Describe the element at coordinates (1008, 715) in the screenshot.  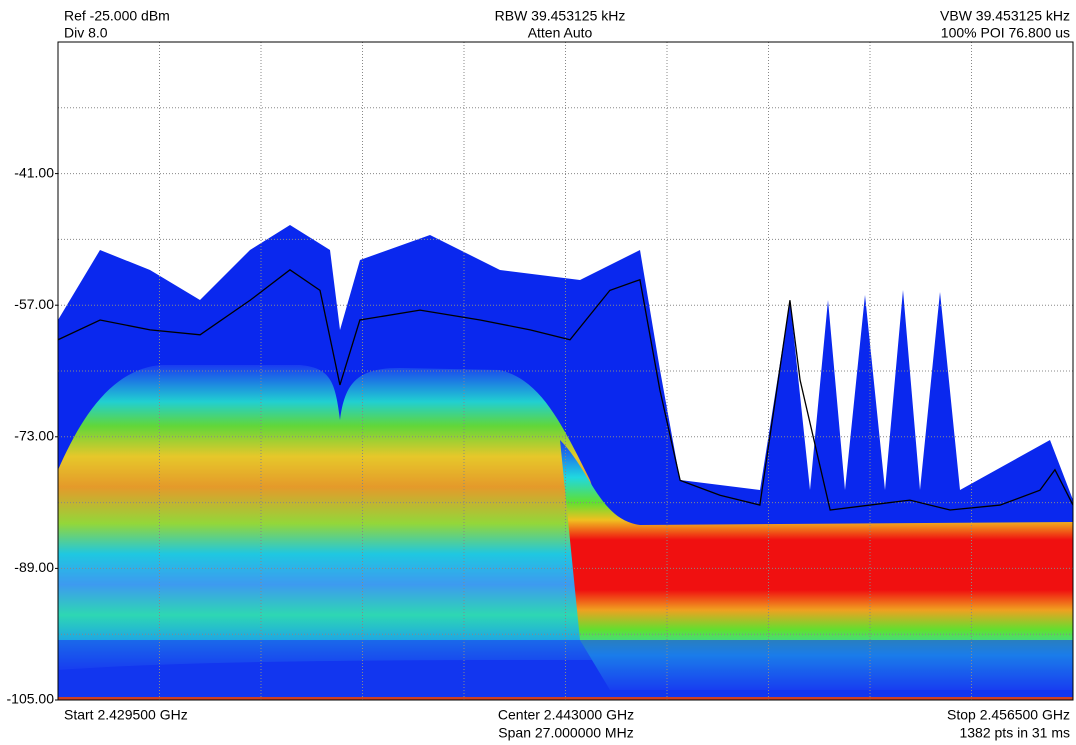
I see `stop-frequency: Stop 2.456500 GHz` at that location.